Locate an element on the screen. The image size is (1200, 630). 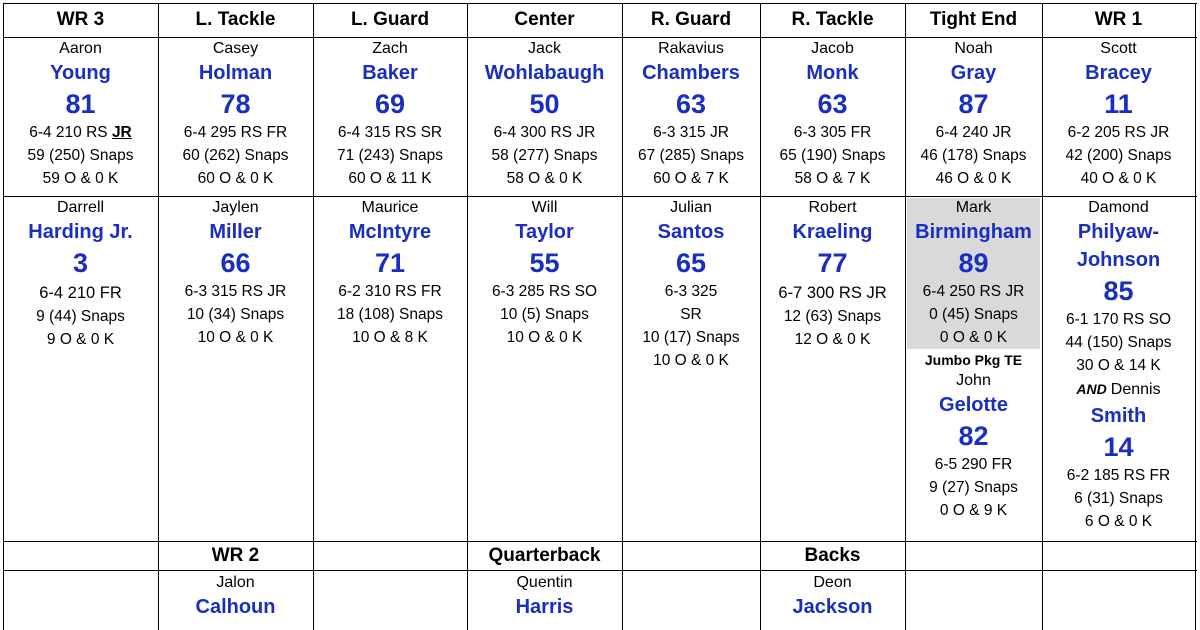
player-card-wr2-starter: Jalon Calhoun is located at coordinates (235, 601).